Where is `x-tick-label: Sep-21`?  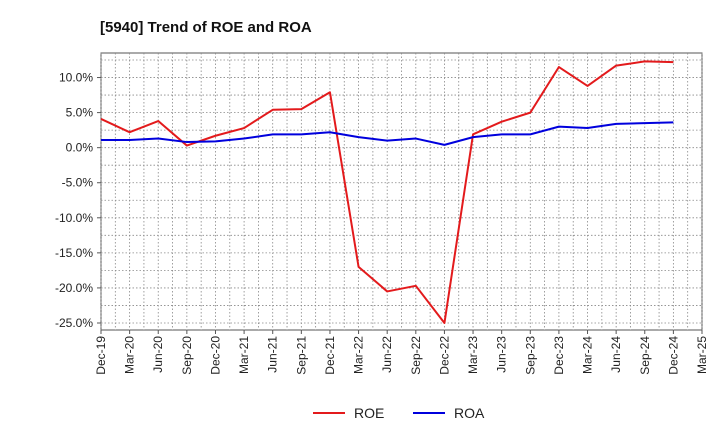 x-tick-label: Sep-21 is located at coordinates (301, 355).